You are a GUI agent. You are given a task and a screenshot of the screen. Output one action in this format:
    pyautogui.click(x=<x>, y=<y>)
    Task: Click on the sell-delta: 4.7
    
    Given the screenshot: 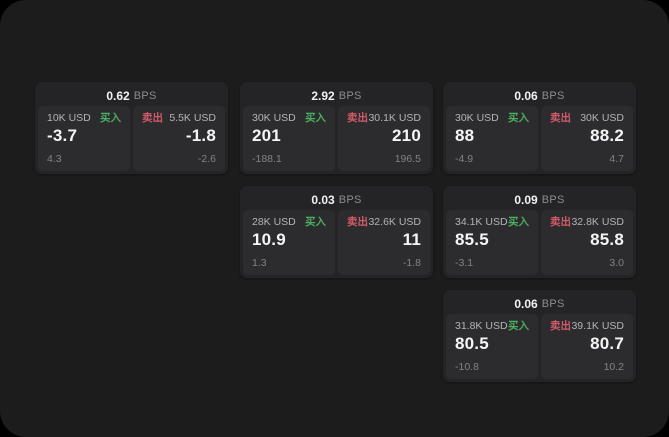 What is the action you would take?
    pyautogui.click(x=616, y=159)
    